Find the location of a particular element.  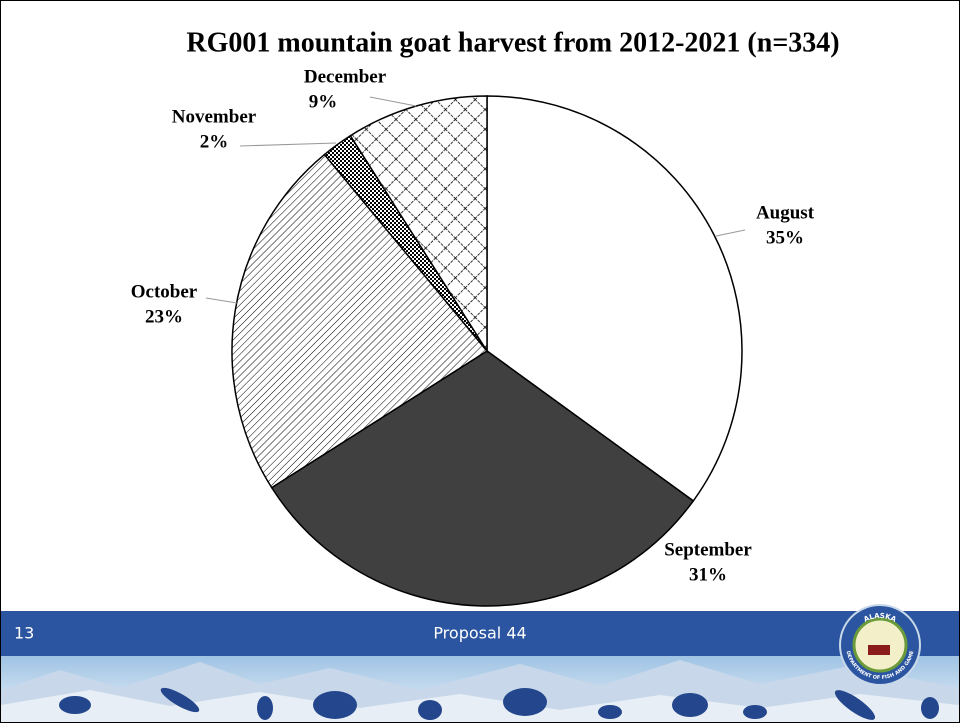

slice-label: November is located at coordinates (214, 116).